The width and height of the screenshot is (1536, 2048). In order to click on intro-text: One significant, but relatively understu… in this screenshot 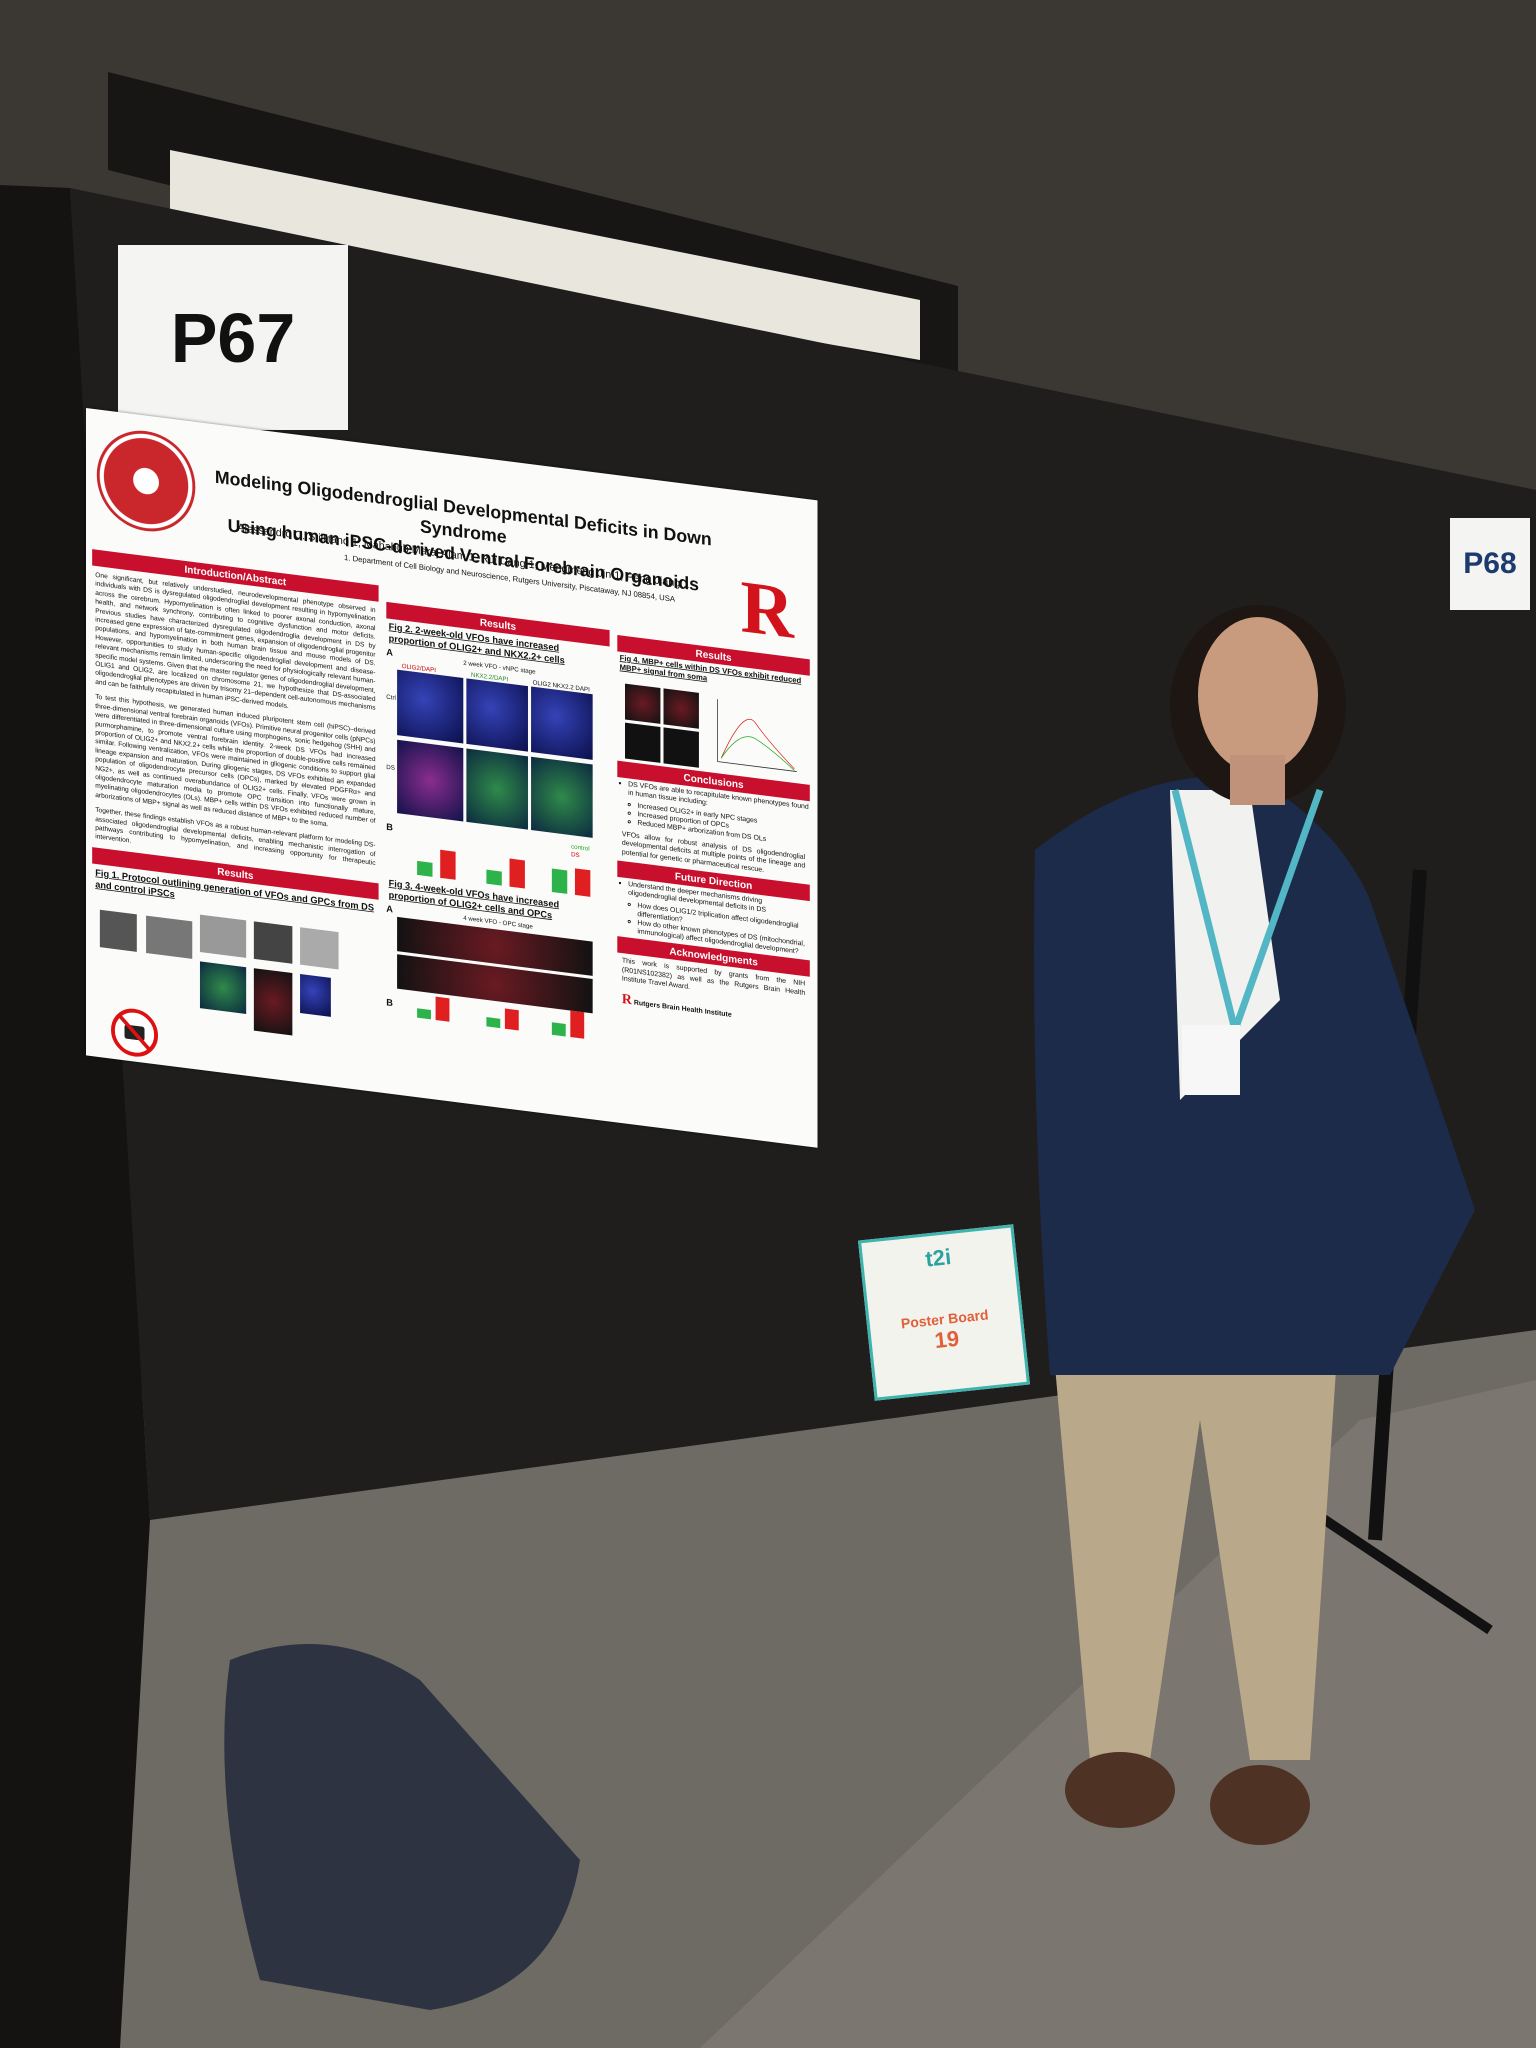, I will do `click(235, 721)`.